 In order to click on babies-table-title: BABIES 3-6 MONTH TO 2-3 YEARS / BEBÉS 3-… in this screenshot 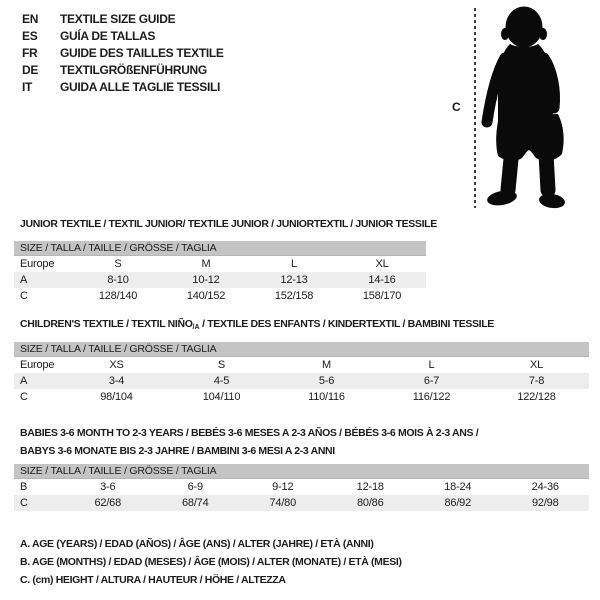, I will do `click(249, 442)`.